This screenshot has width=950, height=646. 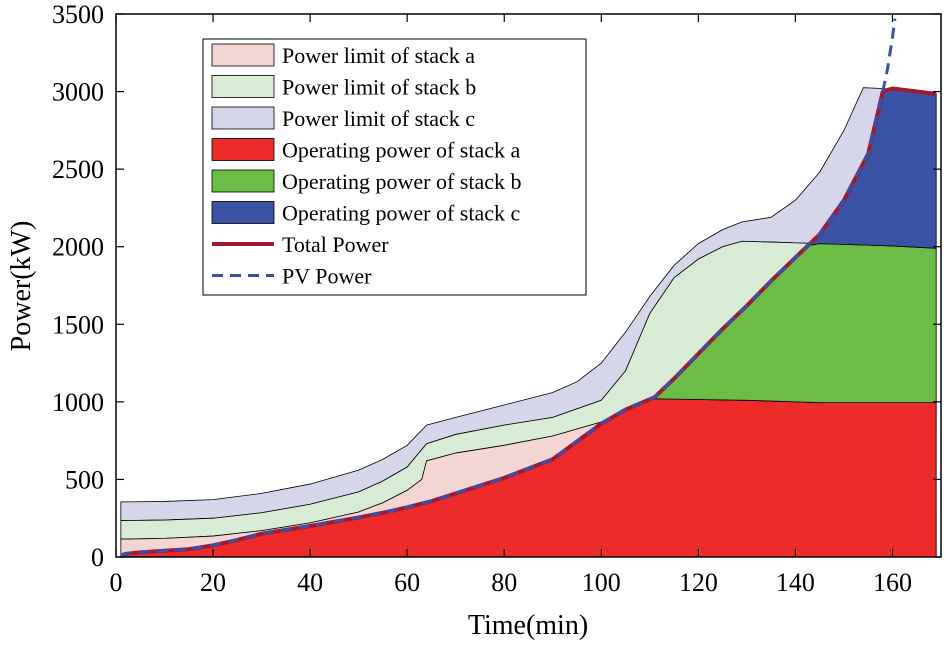 I want to click on y-tick-label: 1500, so click(x=78, y=324).